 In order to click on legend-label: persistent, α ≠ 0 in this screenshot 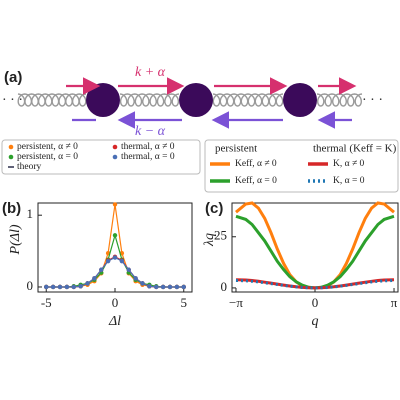, I will do `click(47, 147)`.